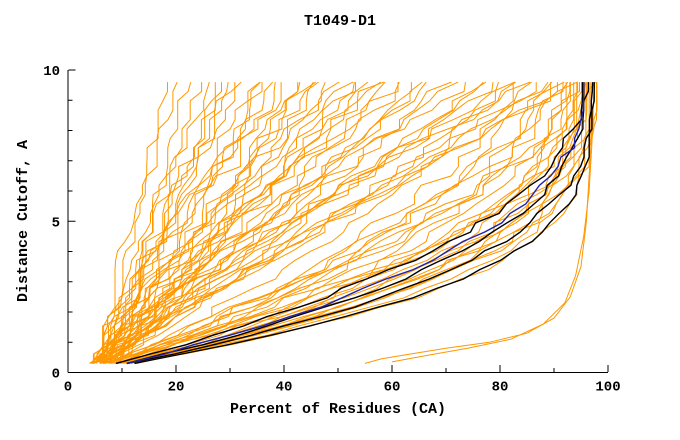 Image resolution: width=680 pixels, height=440 pixels. I want to click on chart-title: T1049-D1, so click(340, 21).